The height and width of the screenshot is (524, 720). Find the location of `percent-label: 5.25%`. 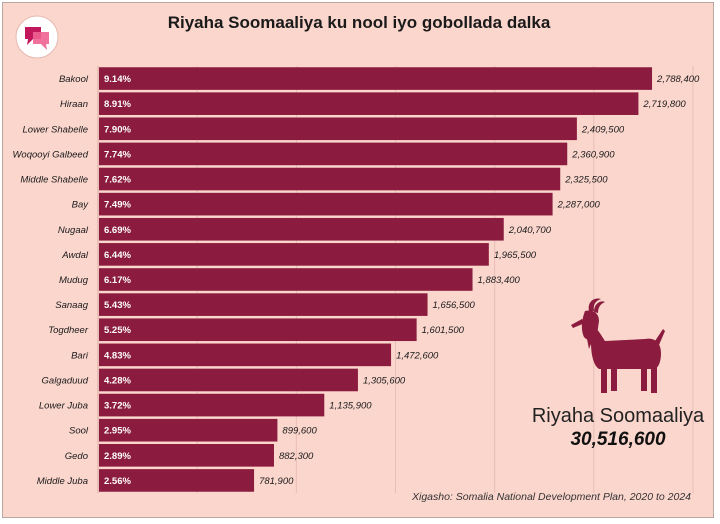

percent-label: 5.25% is located at coordinates (117, 330).